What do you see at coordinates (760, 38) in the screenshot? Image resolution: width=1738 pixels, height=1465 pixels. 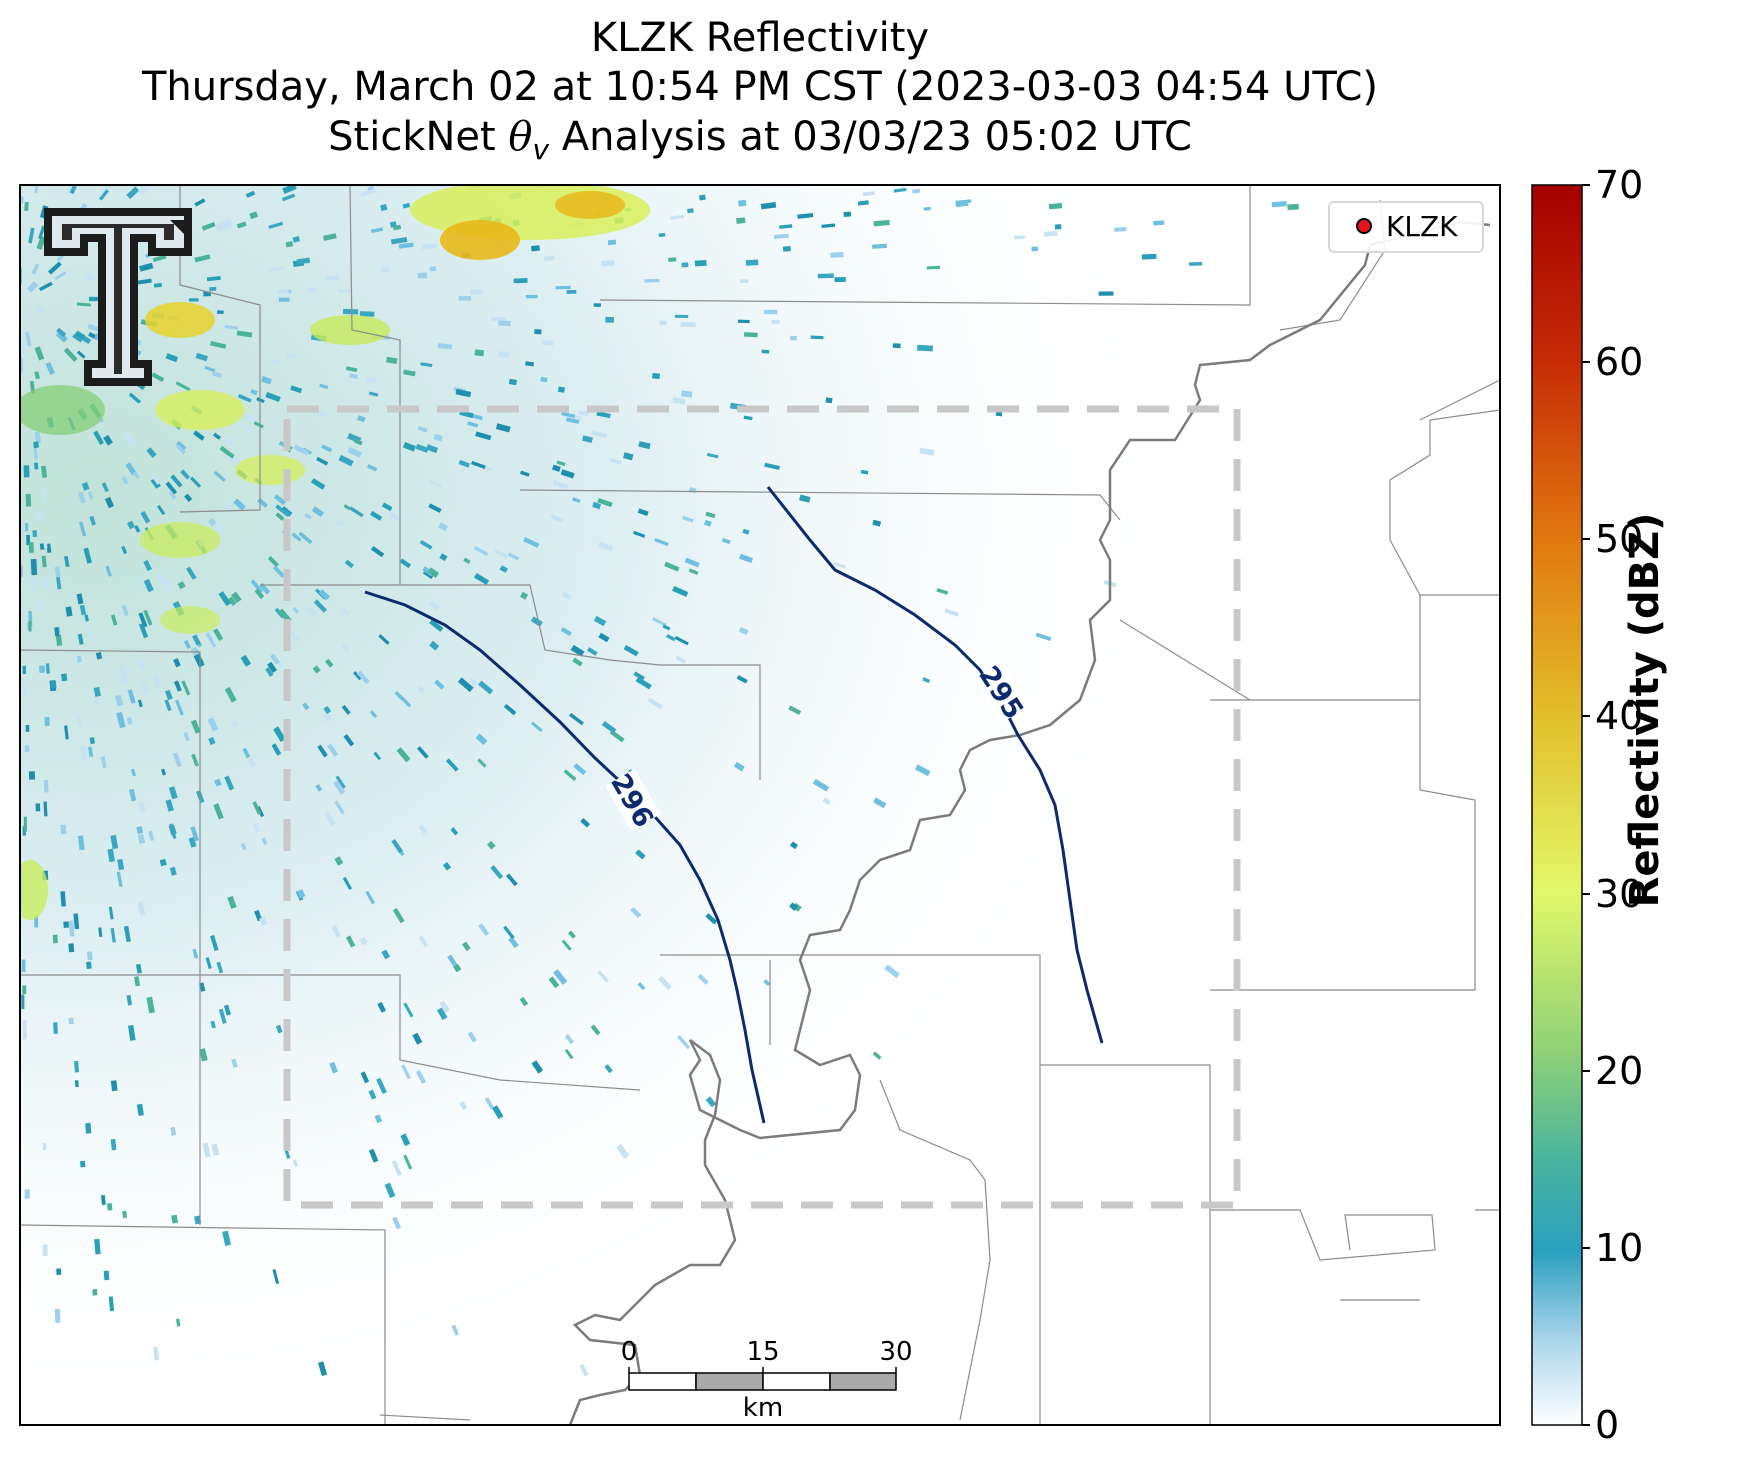 I see `title-line-1: KLZK Reflectivity` at bounding box center [760, 38].